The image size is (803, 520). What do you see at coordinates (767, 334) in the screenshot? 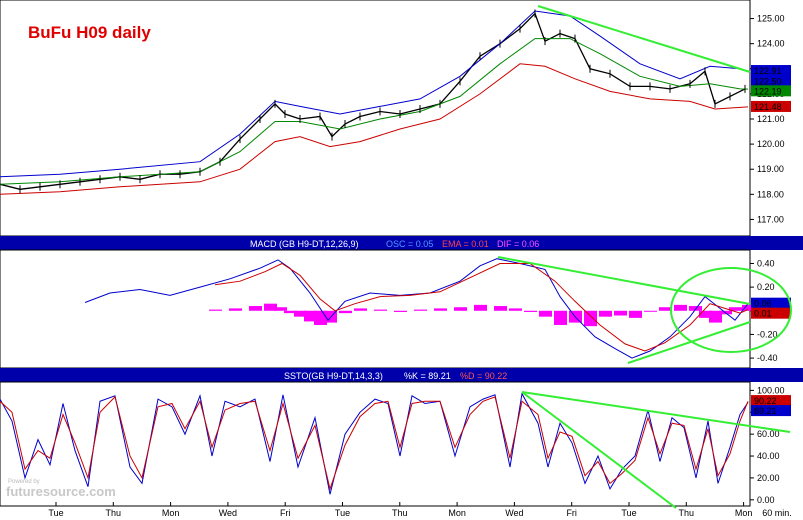
I see `y-tick-label: -0.20` at bounding box center [767, 334].